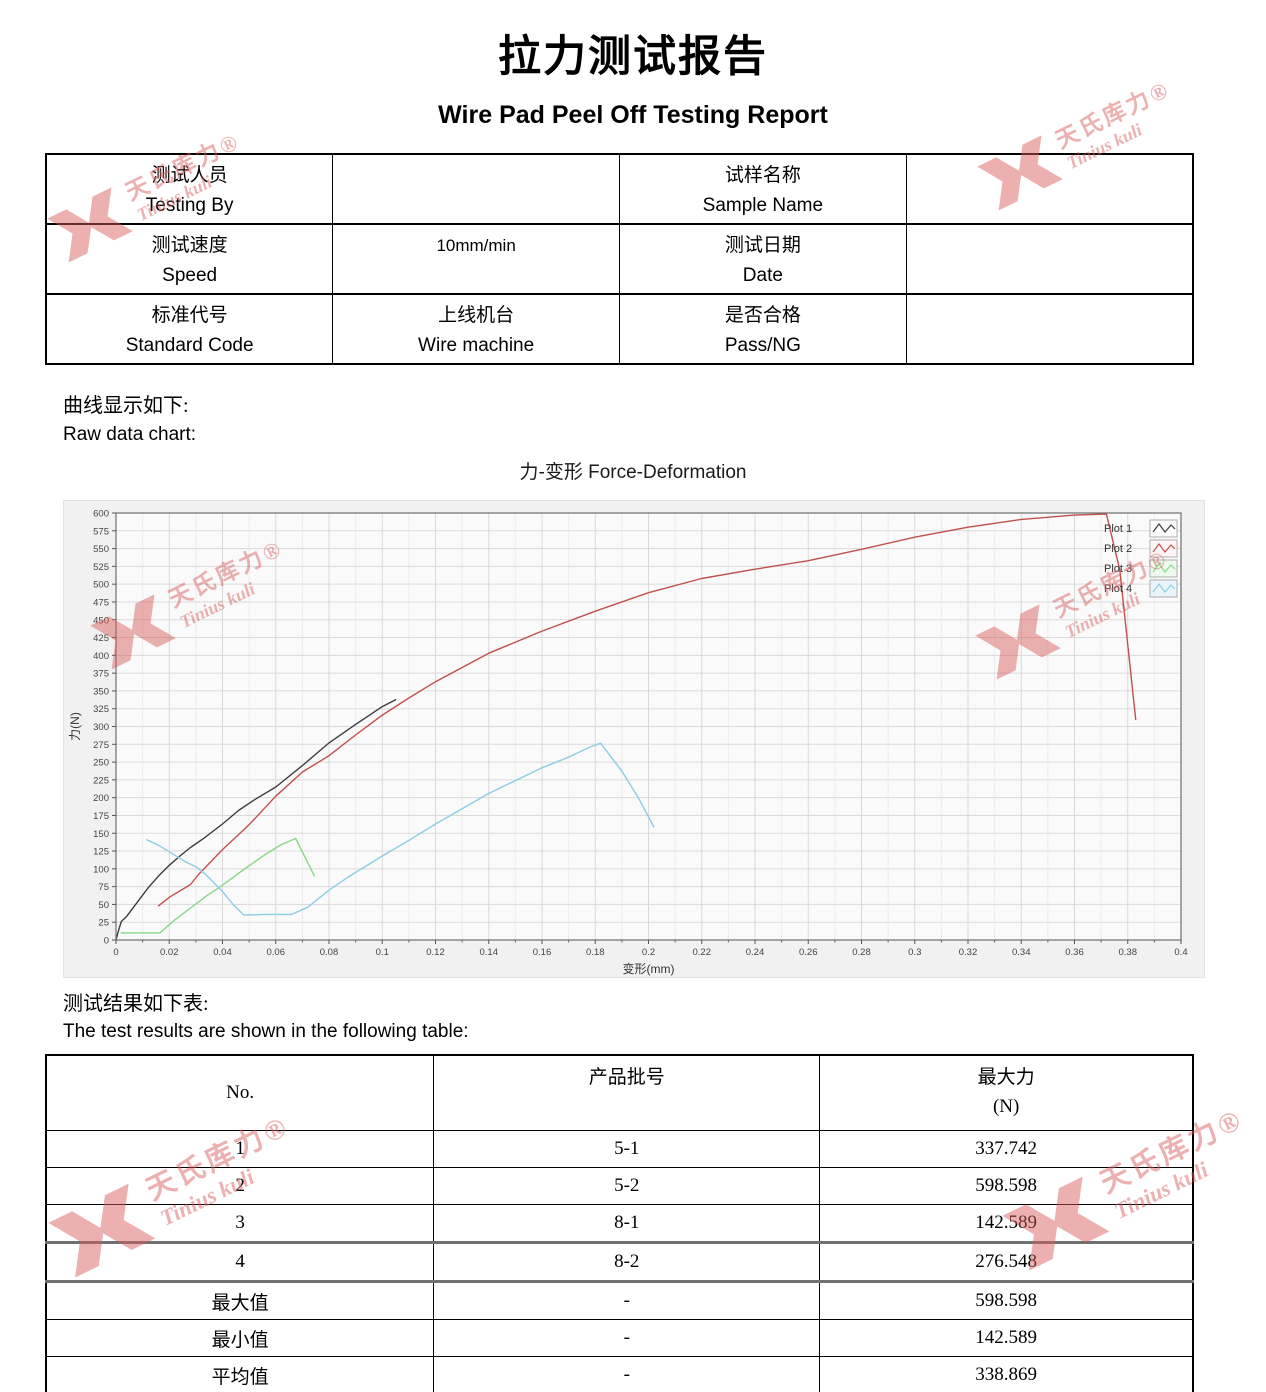 The width and height of the screenshot is (1266, 1392). What do you see at coordinates (126, 406) in the screenshot?
I see `curve-section-label-cn: 曲线显示如下:` at bounding box center [126, 406].